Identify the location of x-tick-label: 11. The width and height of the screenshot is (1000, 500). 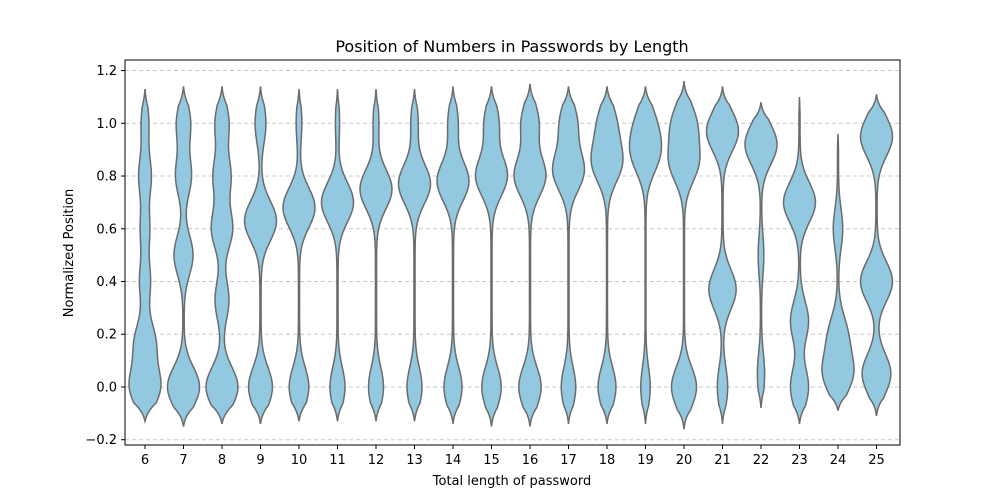
(337, 460).